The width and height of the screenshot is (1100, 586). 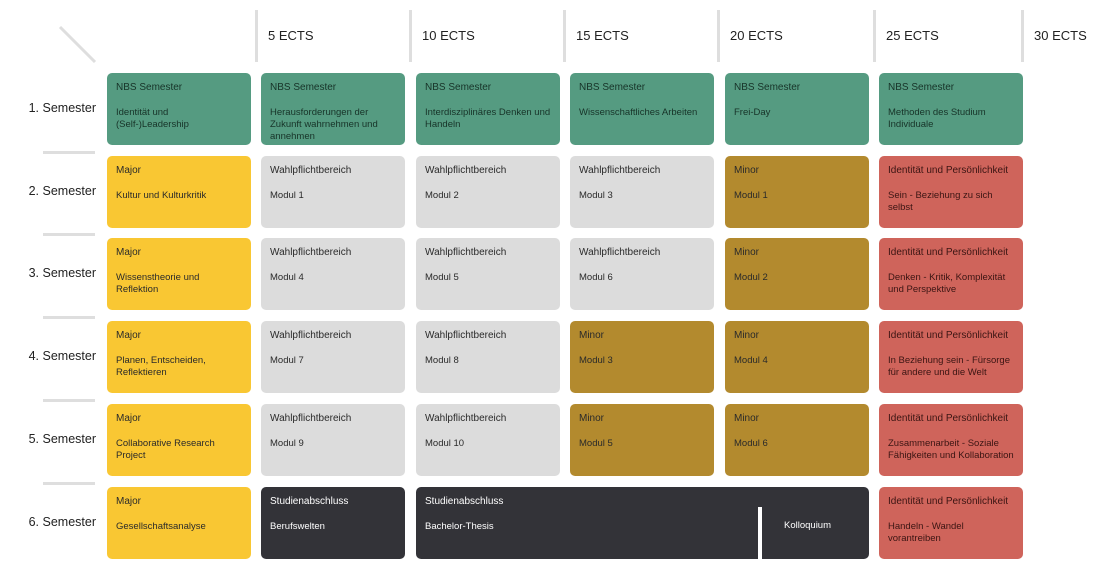 I want to click on column-header: 20 ECTS, so click(x=756, y=35).